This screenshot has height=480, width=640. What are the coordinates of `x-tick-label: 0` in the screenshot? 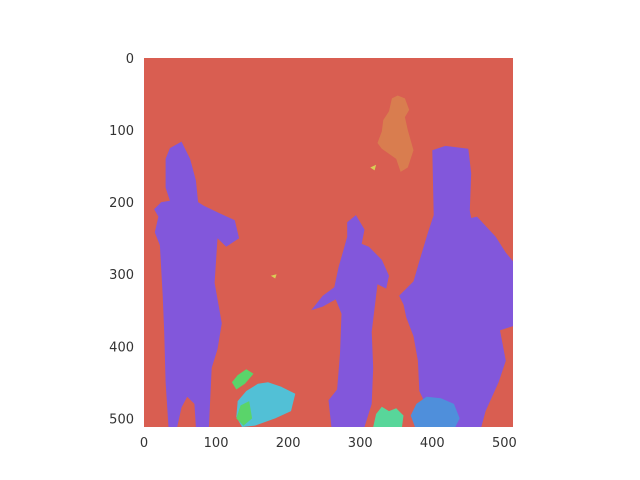 It's located at (144, 443).